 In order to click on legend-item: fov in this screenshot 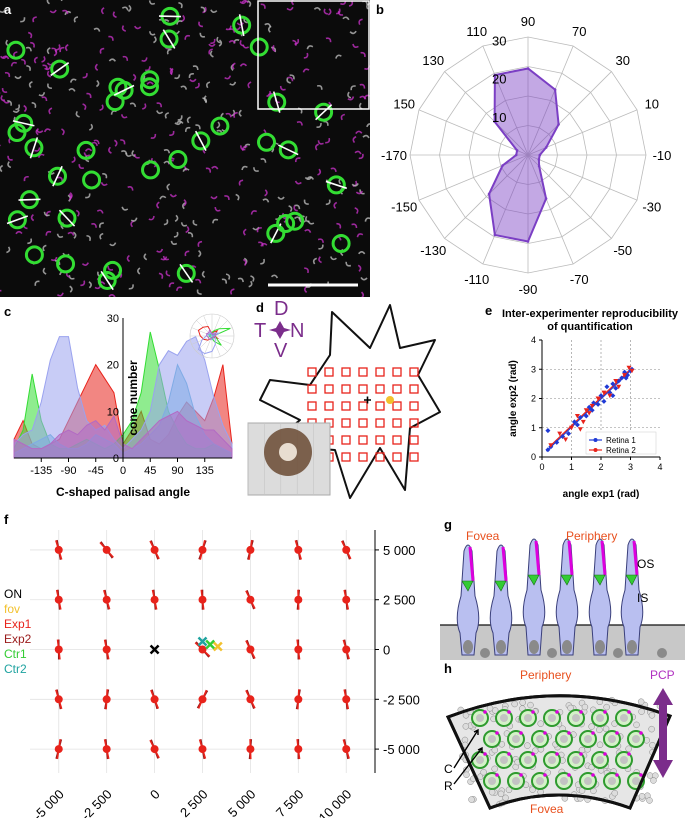, I will do `click(17, 609)`.